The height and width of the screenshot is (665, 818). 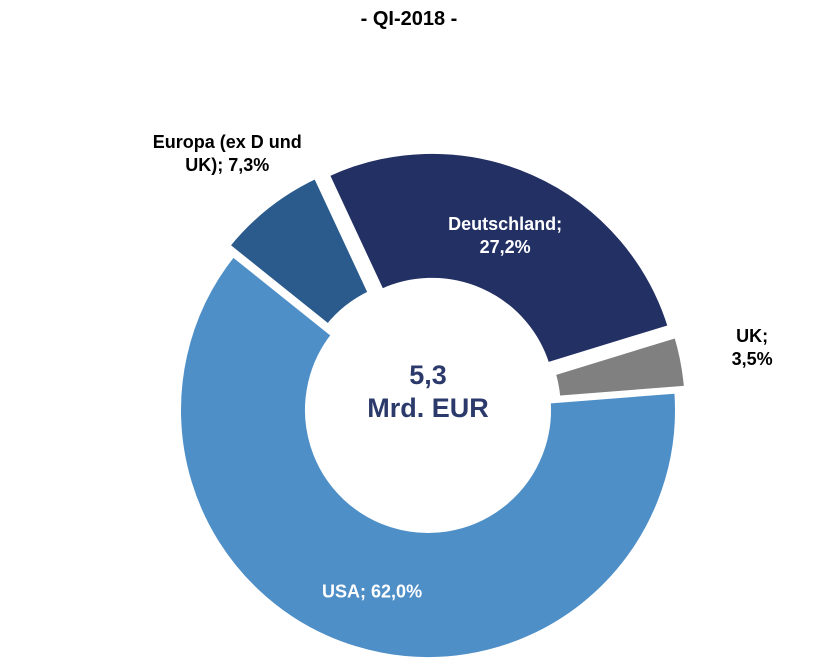 I want to click on slice-label: USA; 62,0%, so click(x=372, y=591).